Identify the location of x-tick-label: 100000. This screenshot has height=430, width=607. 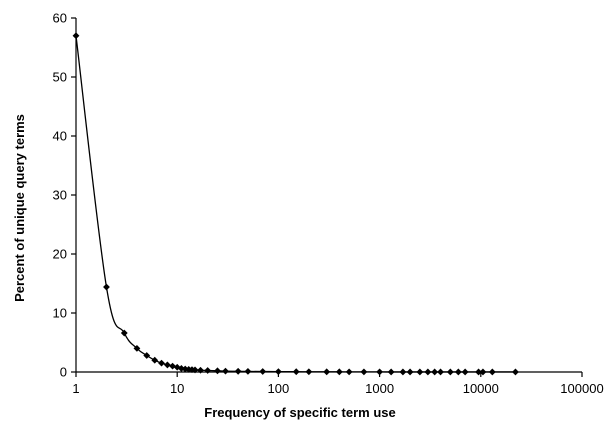
(581, 388).